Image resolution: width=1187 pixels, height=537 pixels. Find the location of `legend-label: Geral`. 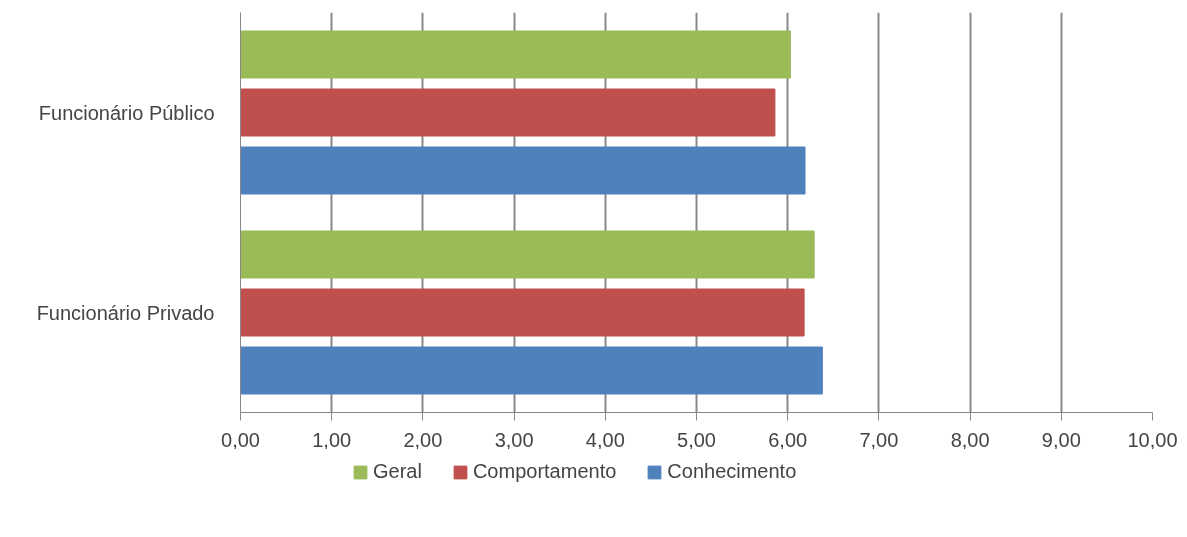

legend-label: Geral is located at coordinates (397, 471).